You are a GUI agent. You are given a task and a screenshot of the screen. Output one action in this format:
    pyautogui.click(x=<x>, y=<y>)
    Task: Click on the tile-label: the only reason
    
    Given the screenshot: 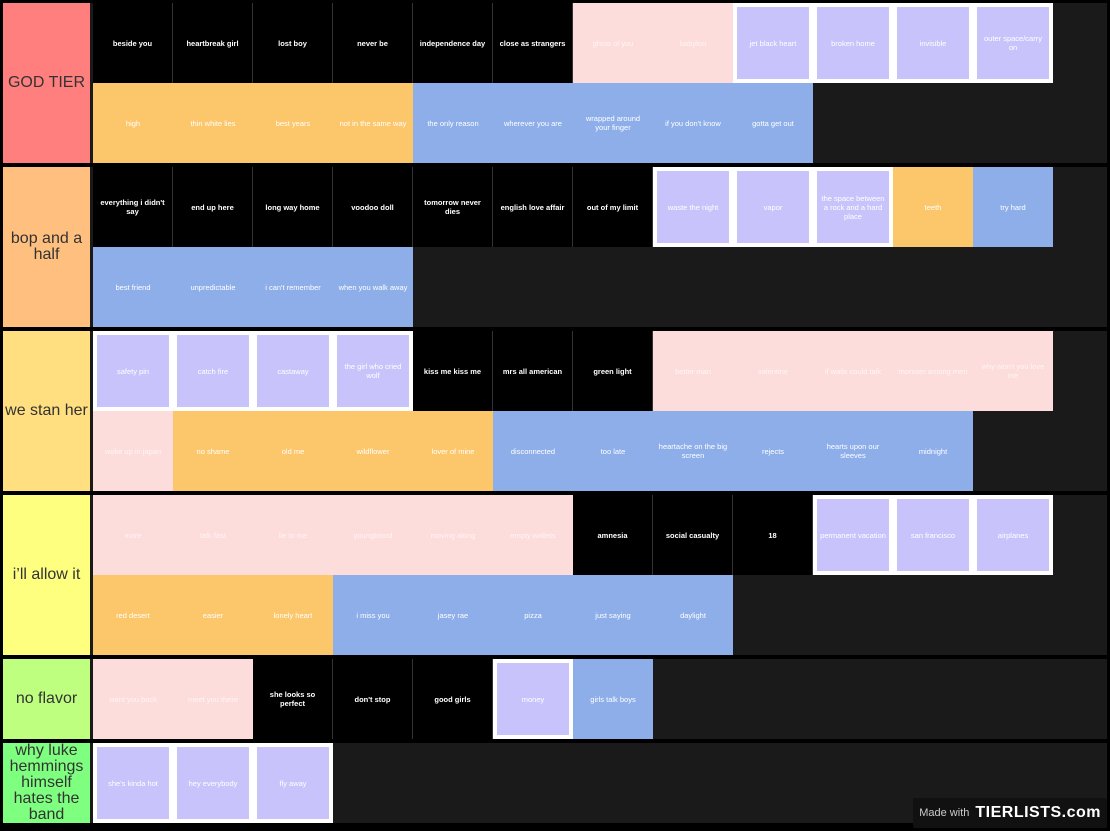 What is the action you would take?
    pyautogui.click(x=453, y=123)
    